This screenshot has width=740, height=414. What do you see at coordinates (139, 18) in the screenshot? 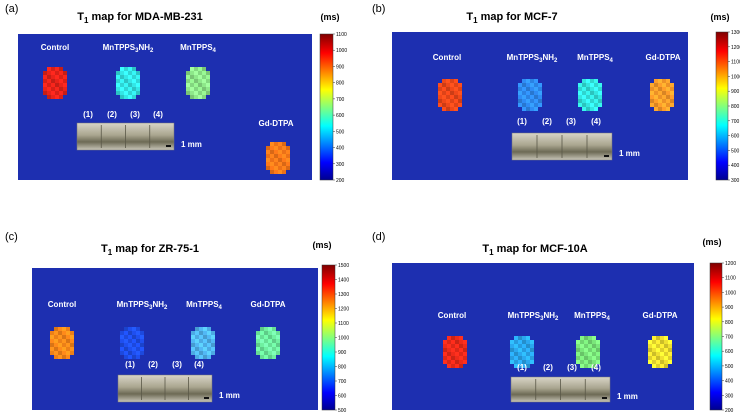
I see `panel-title: T1 map for MDA-MB-231` at bounding box center [139, 18].